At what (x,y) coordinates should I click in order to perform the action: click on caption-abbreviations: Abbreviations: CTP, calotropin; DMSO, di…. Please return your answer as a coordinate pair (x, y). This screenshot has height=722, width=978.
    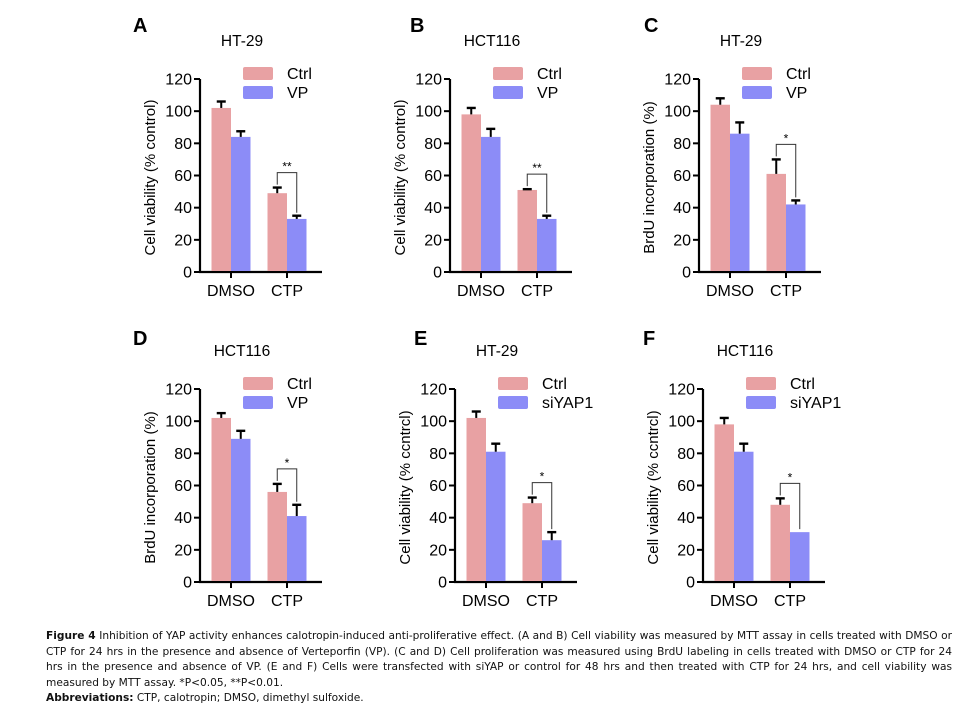
    Looking at the image, I should click on (499, 699).